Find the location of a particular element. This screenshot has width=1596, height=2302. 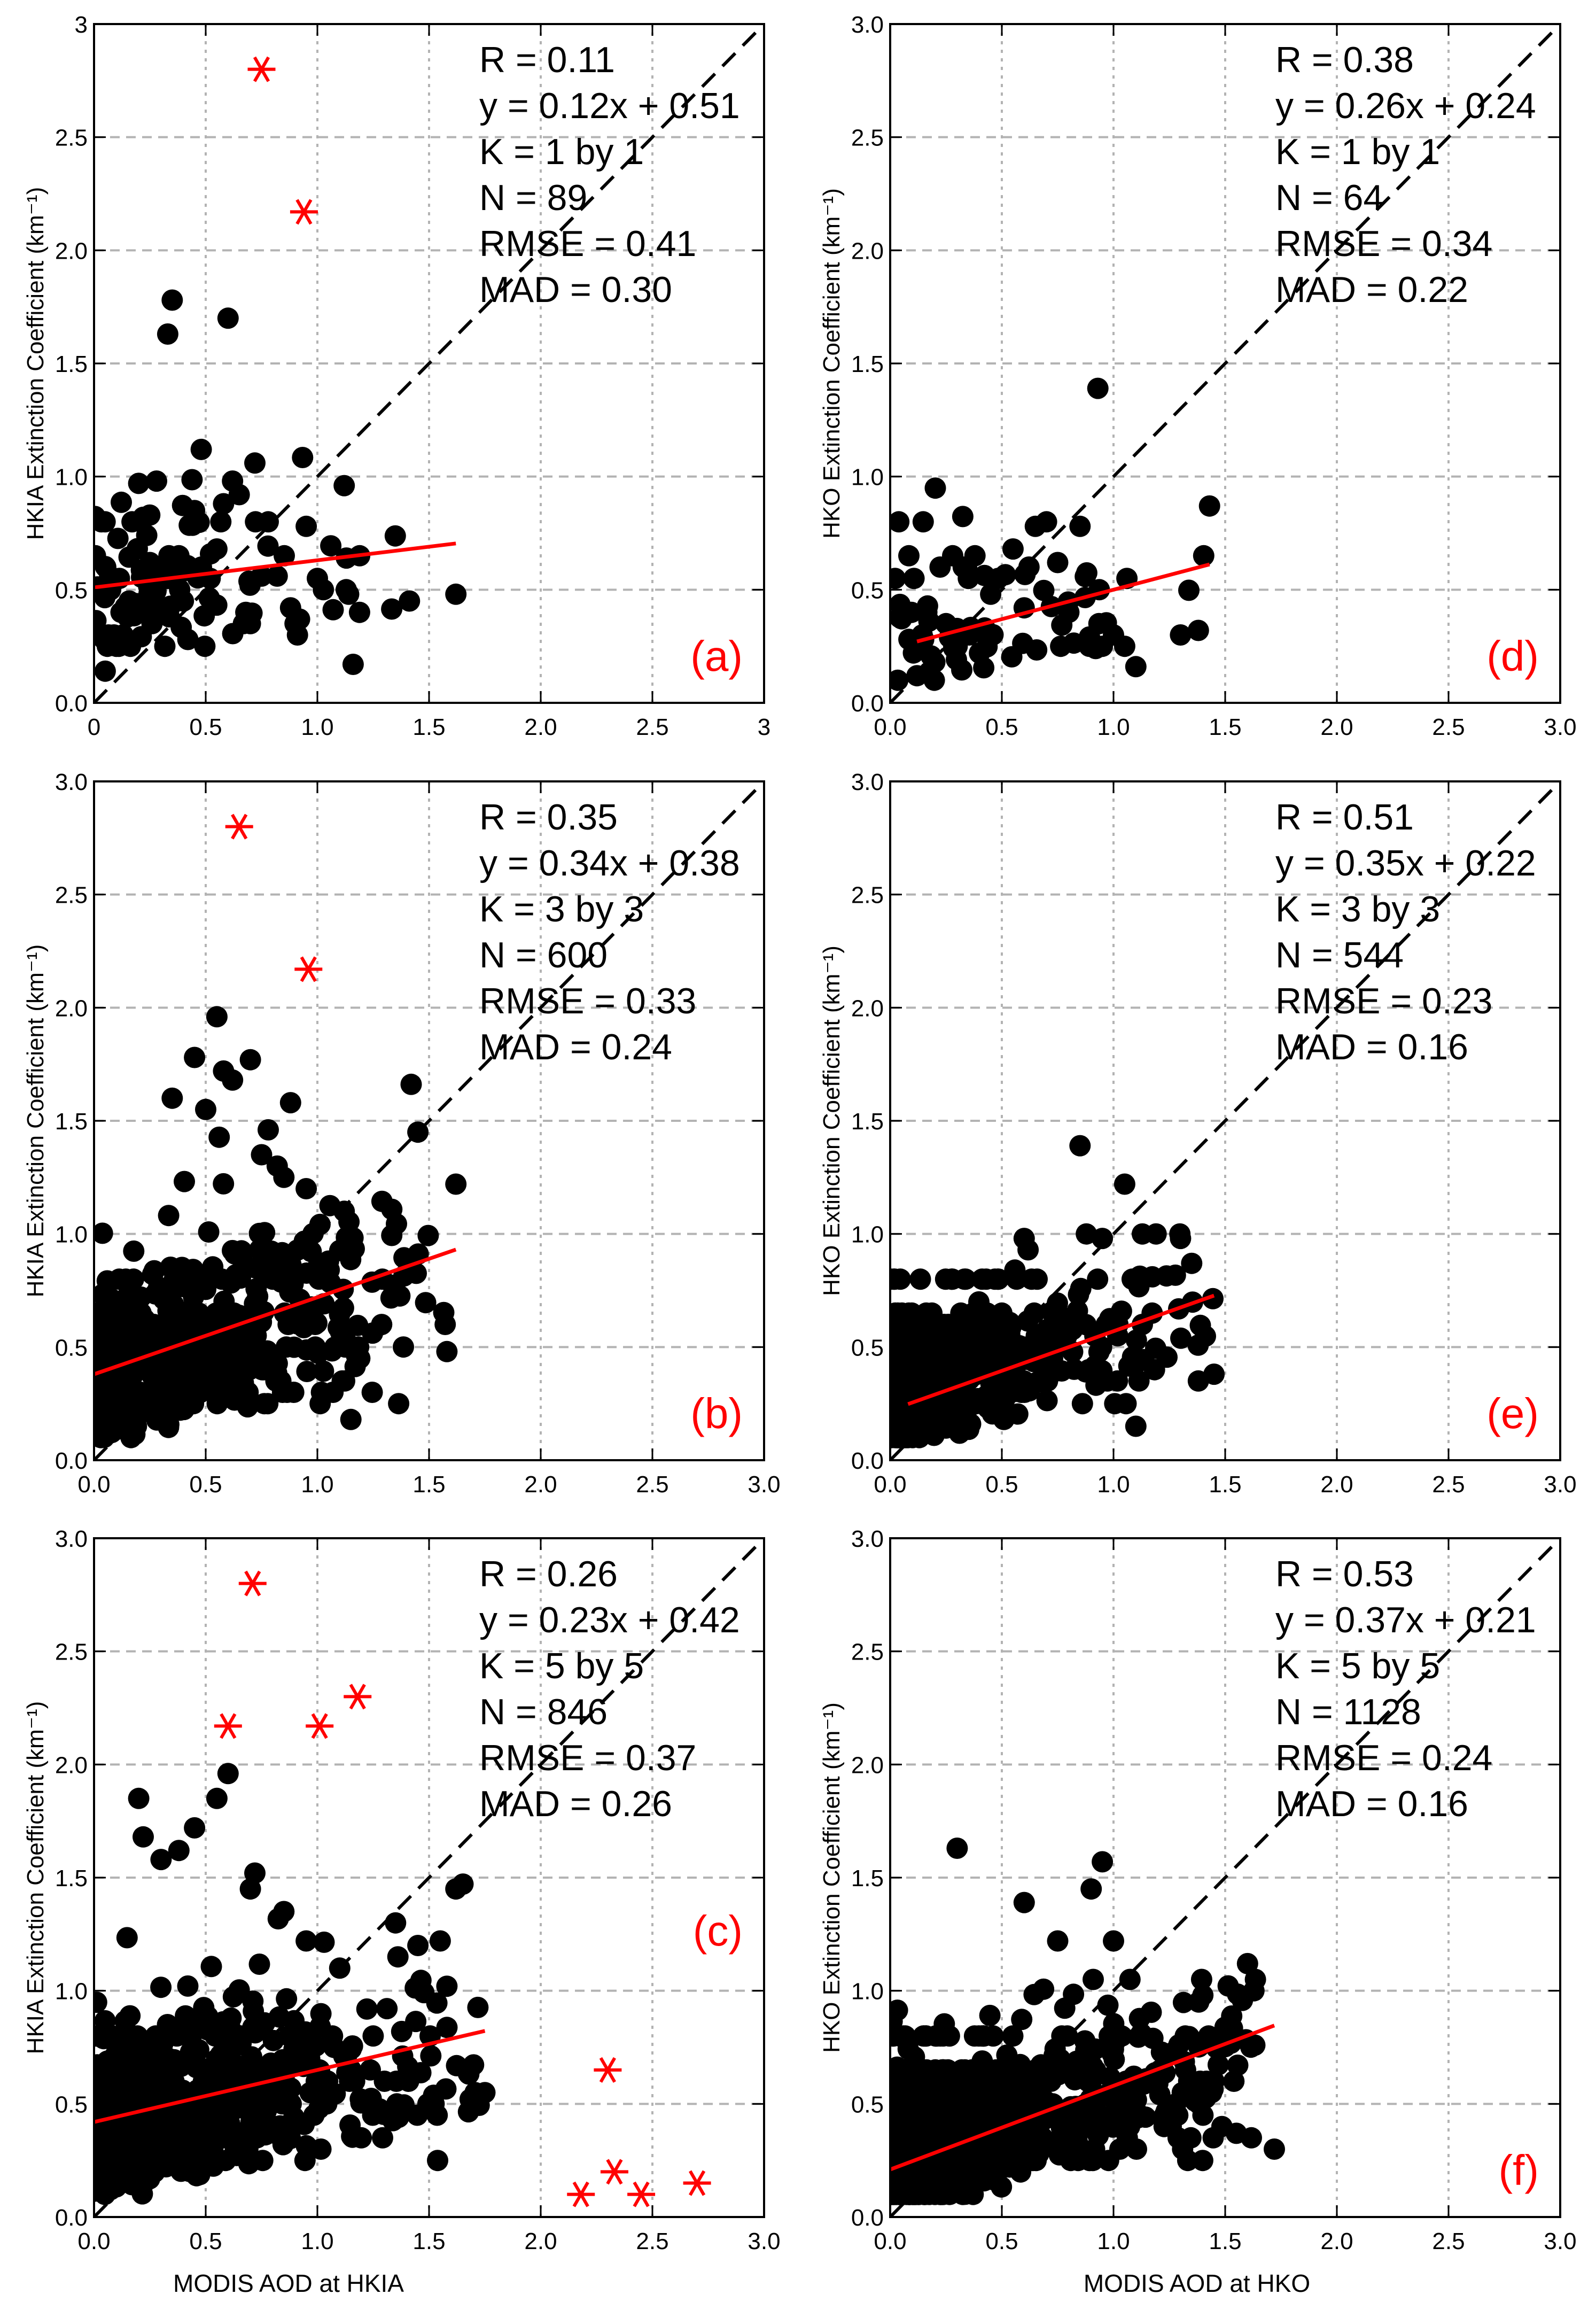

outlier-marker is located at coordinates (304, 212).